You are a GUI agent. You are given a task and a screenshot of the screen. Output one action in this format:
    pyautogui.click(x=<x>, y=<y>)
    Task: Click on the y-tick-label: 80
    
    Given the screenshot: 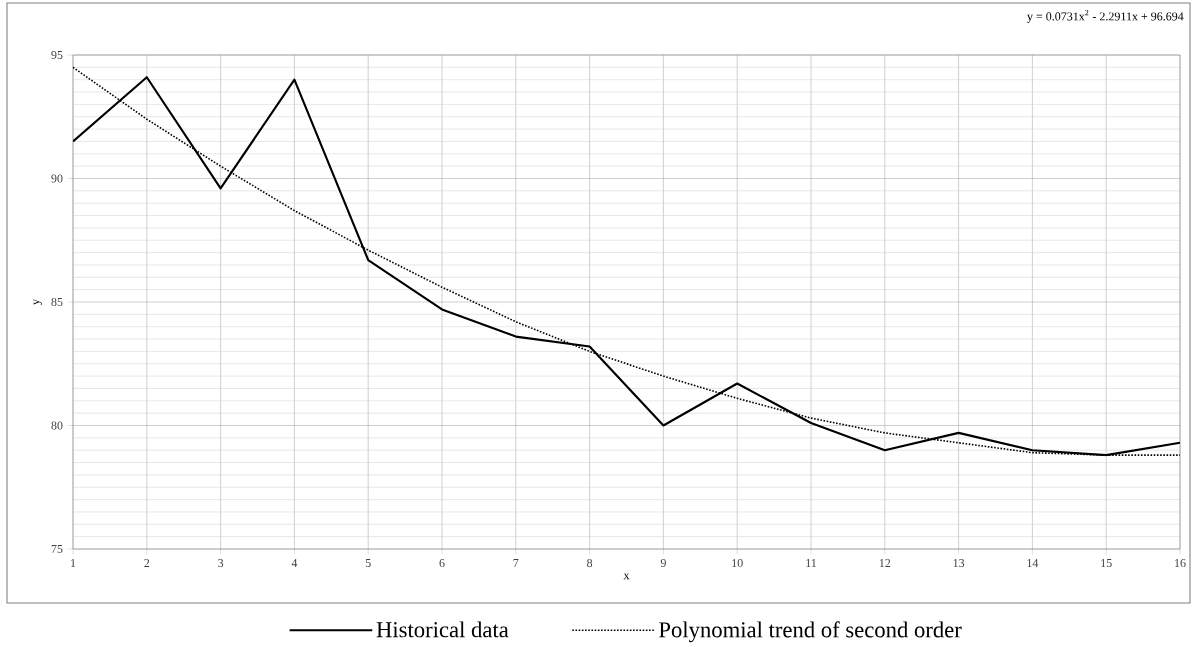 What is the action you would take?
    pyautogui.click(x=57, y=425)
    